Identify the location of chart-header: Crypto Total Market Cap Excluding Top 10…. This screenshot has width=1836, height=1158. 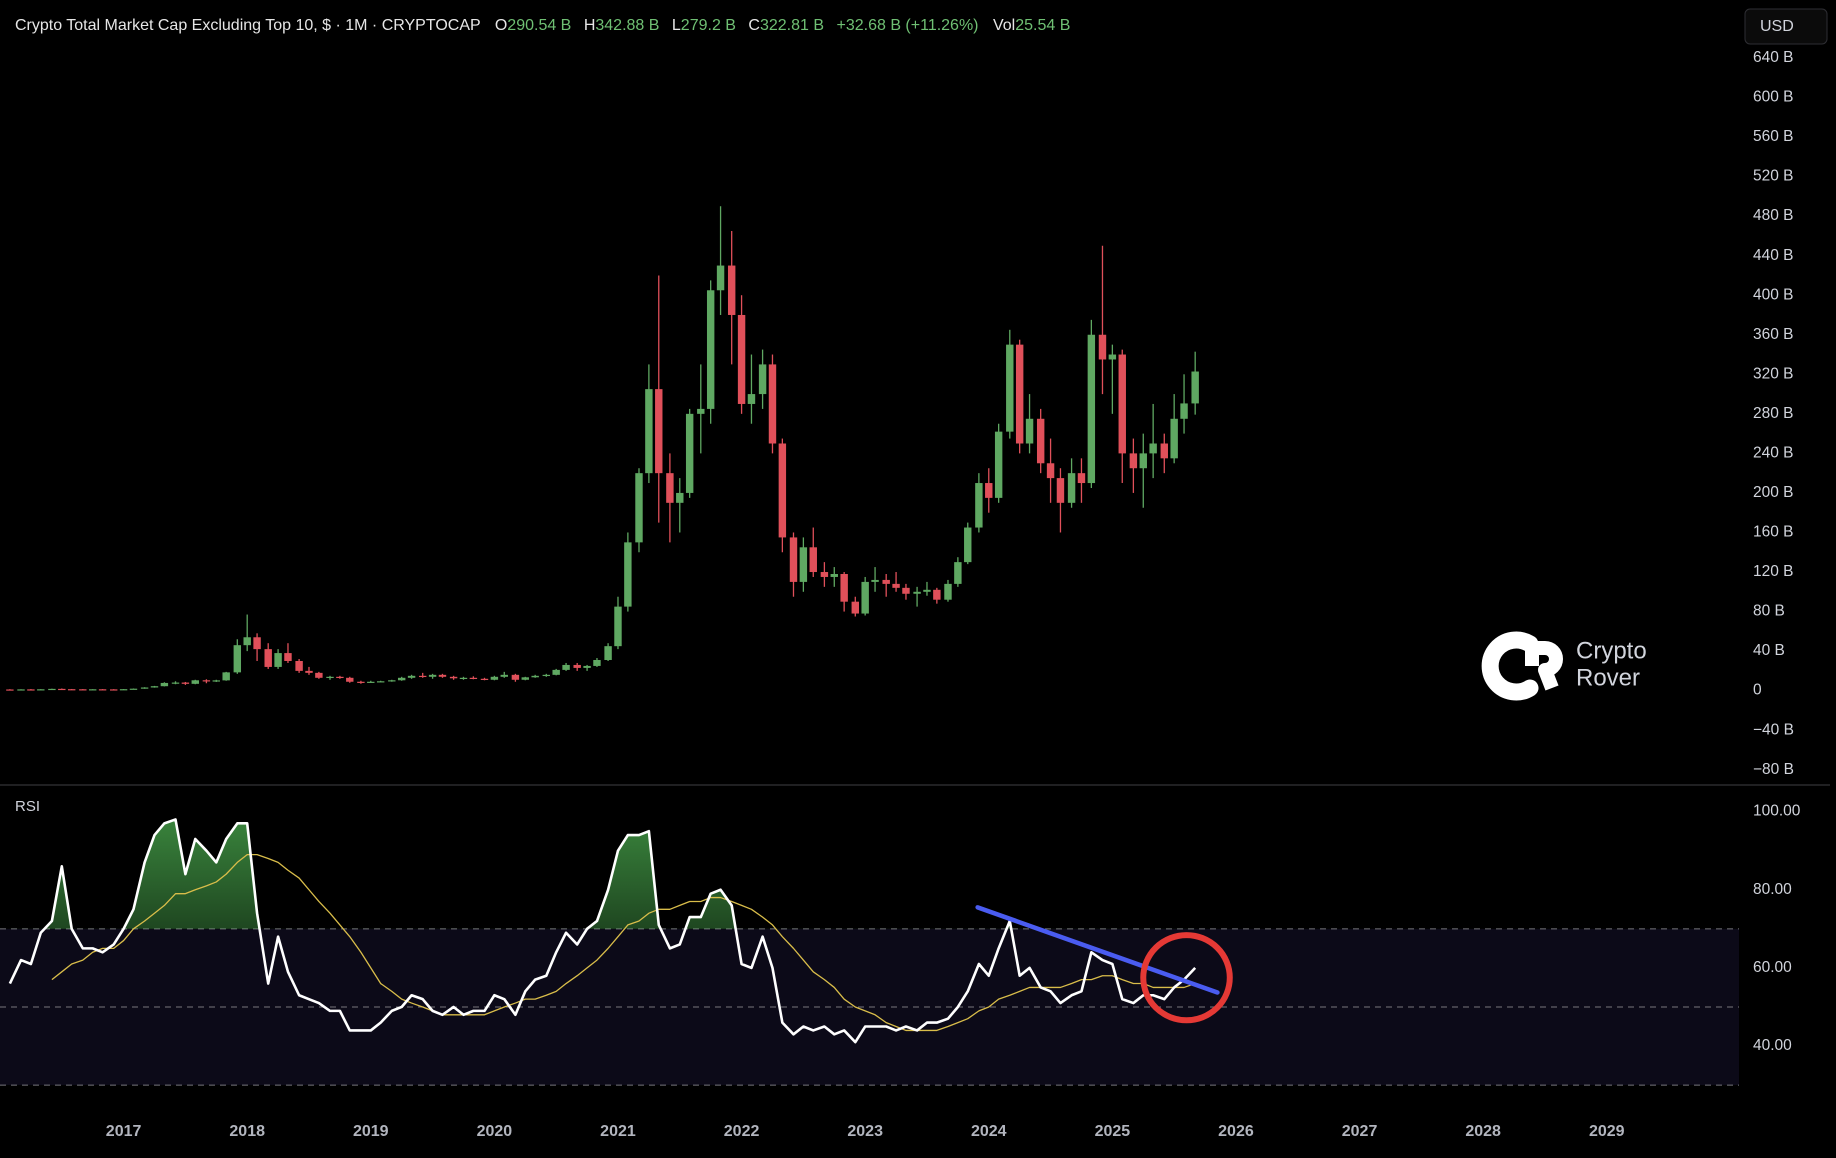
(542, 25).